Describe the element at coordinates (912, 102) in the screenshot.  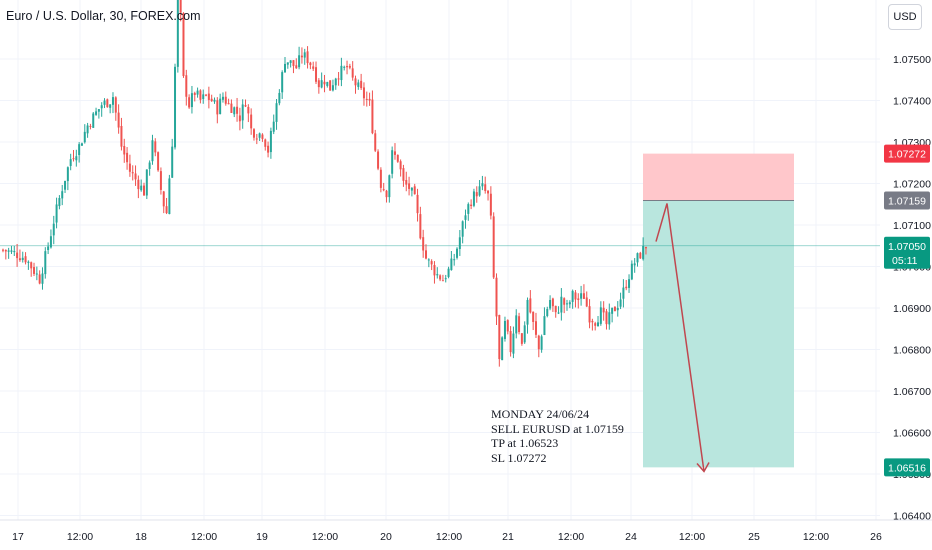
I see `price-tick-label: 1.07400` at that location.